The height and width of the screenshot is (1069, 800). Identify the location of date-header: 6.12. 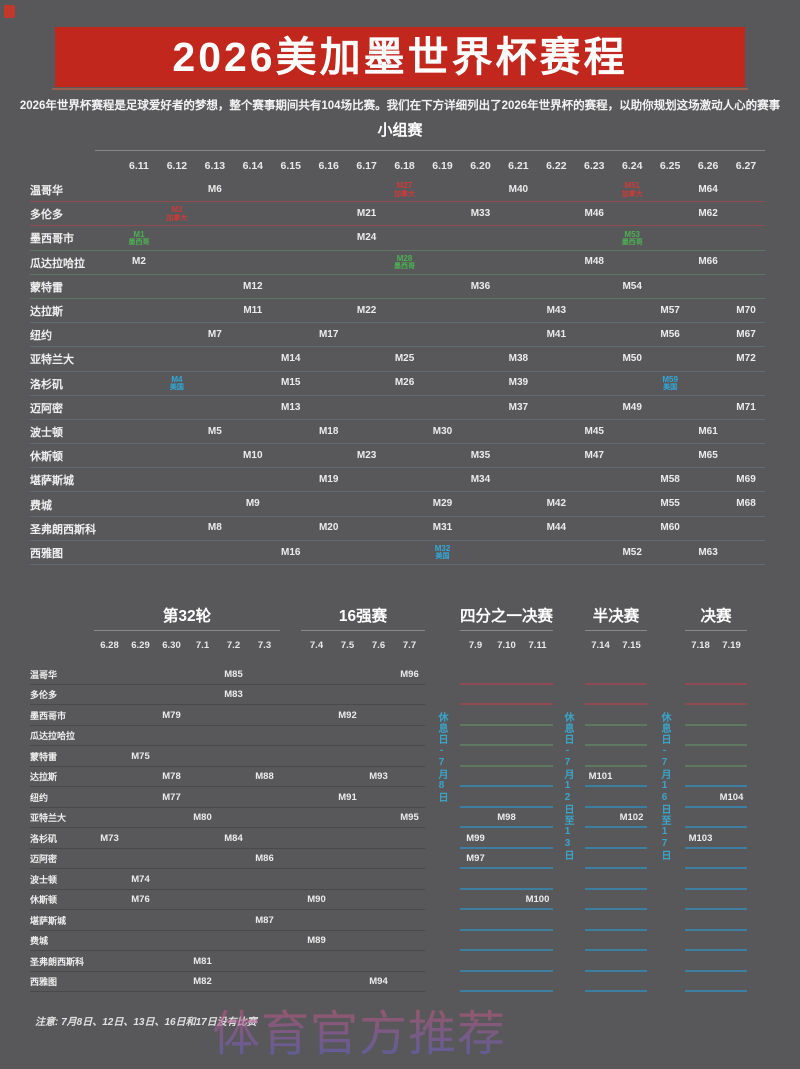
(177, 165).